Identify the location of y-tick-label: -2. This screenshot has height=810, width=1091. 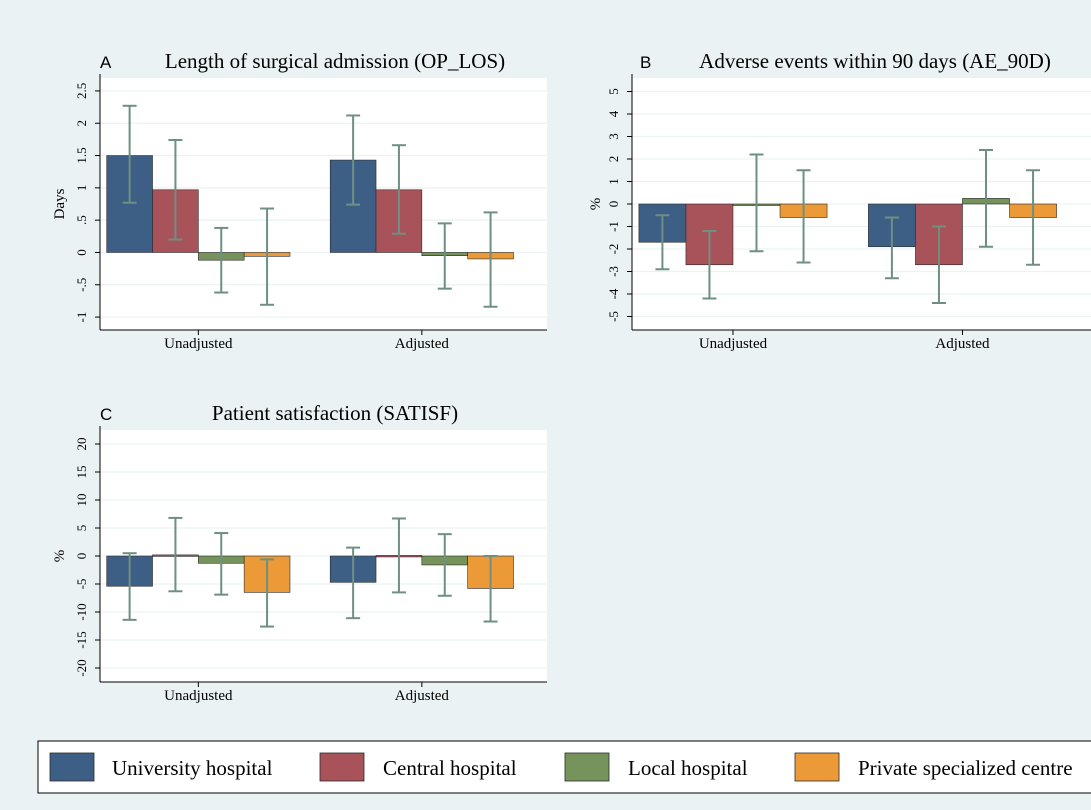
(613, 249).